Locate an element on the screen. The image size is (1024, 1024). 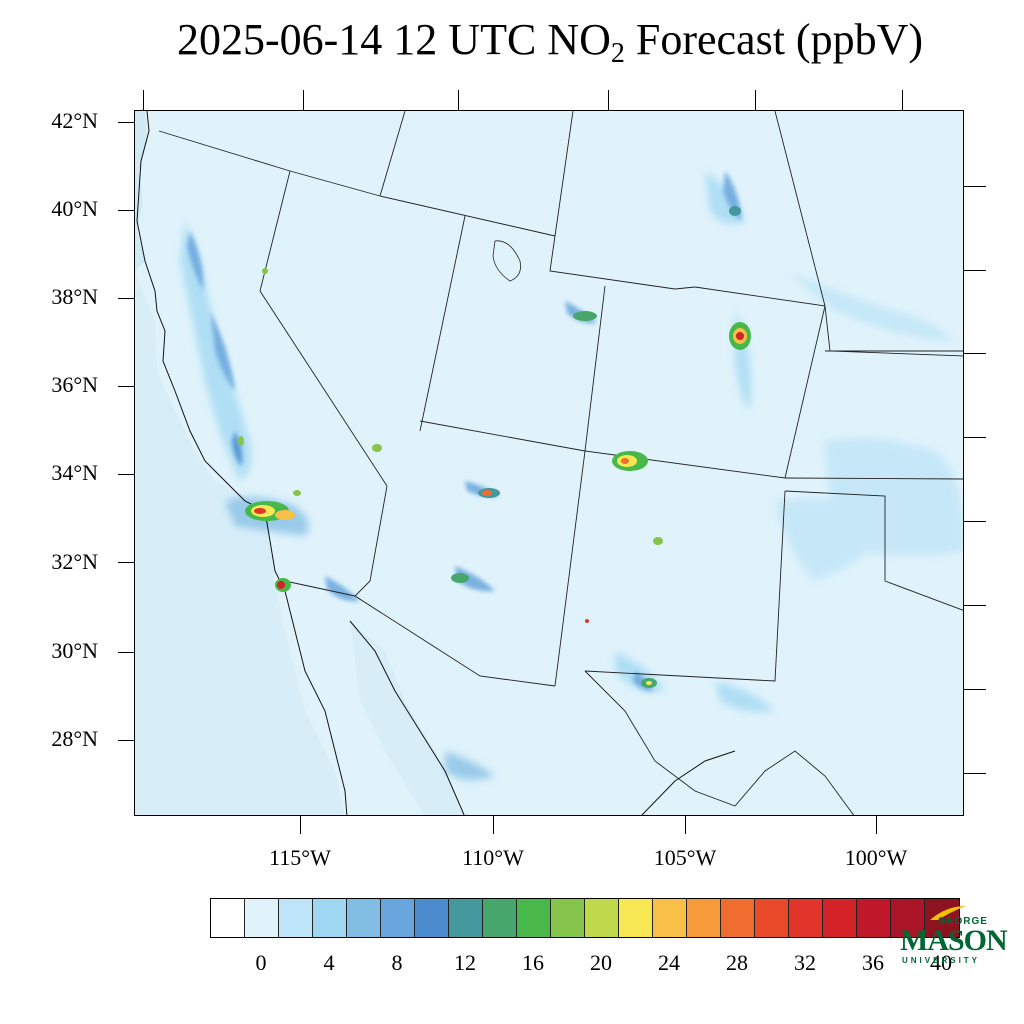
great-salt-lake is located at coordinates (506, 261).